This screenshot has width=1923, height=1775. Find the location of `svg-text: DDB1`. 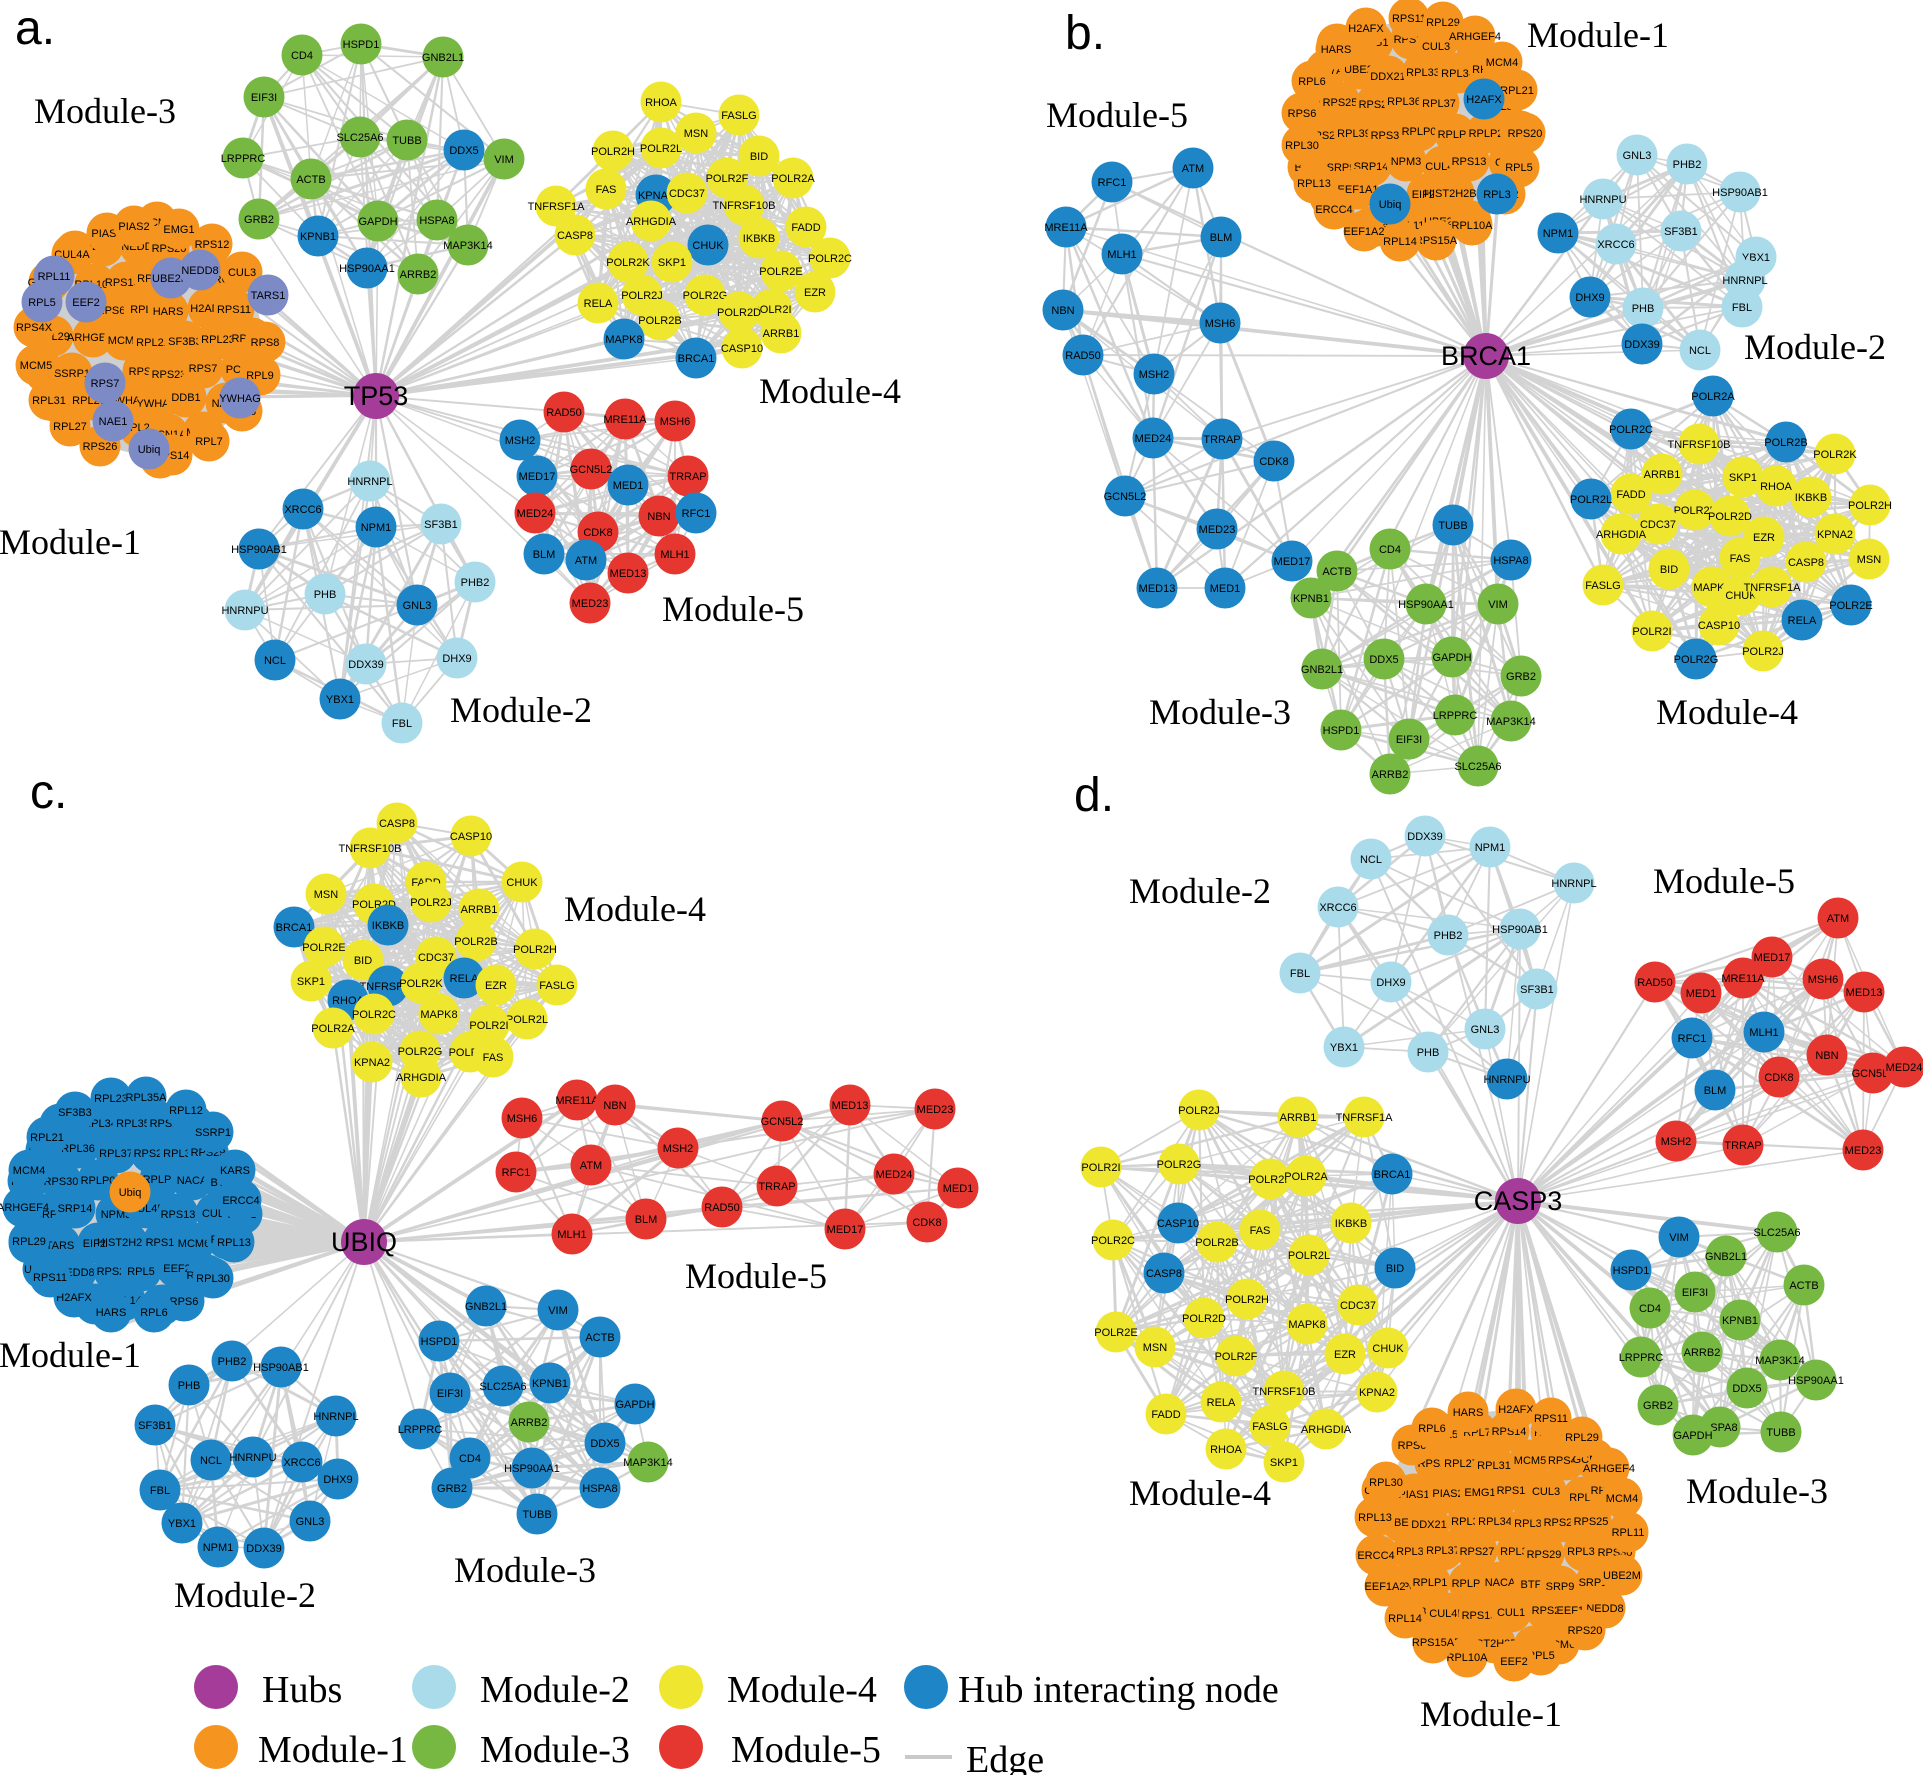

svg-text: DDB1 is located at coordinates (185, 398).